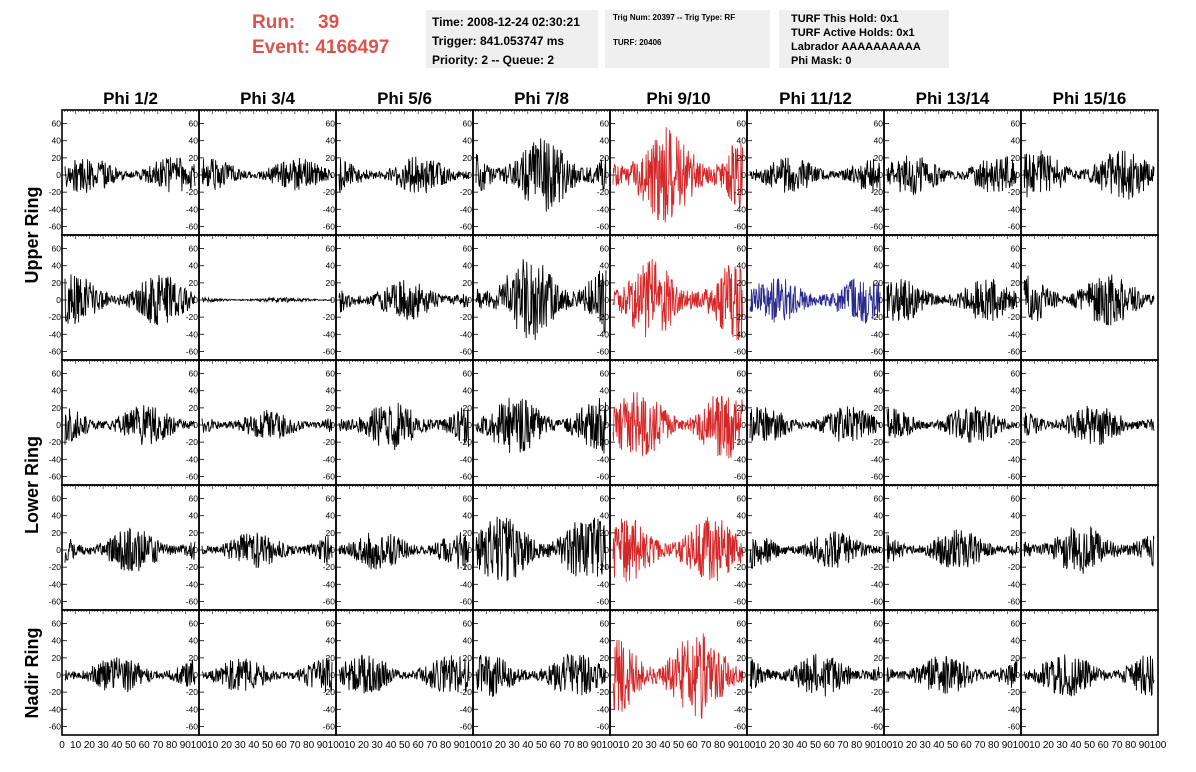  Describe the element at coordinates (775, 745) in the screenshot. I see `x-tick-label: 20` at that location.